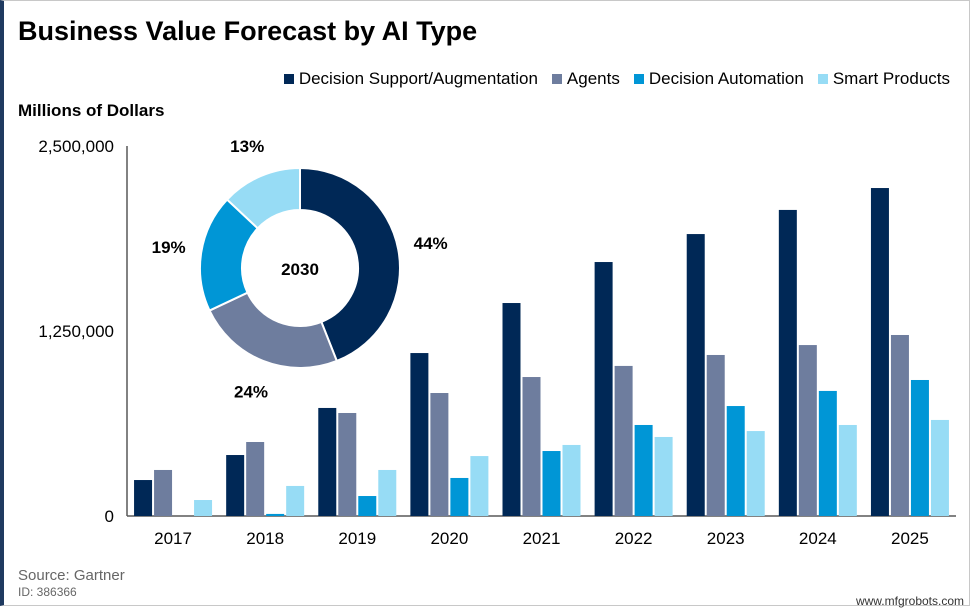 This screenshot has width=972, height=612. I want to click on source-note: Source: Gartner, so click(71, 575).